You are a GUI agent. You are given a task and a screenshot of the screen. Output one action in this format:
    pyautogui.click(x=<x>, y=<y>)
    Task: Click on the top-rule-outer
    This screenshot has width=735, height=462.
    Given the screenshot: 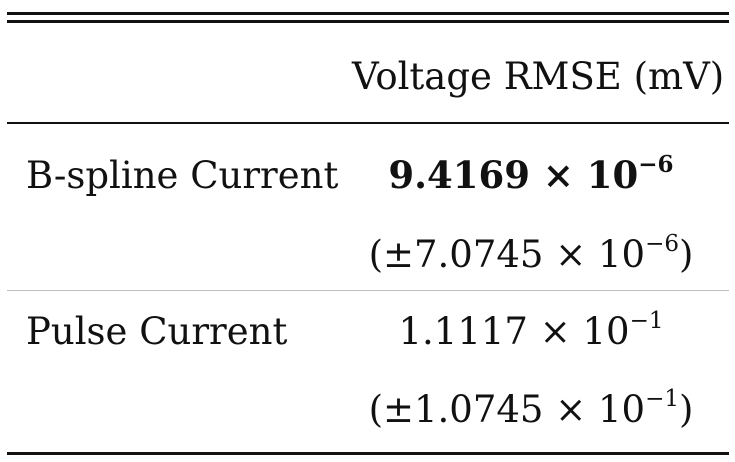 What is the action you would take?
    pyautogui.click(x=368, y=13)
    